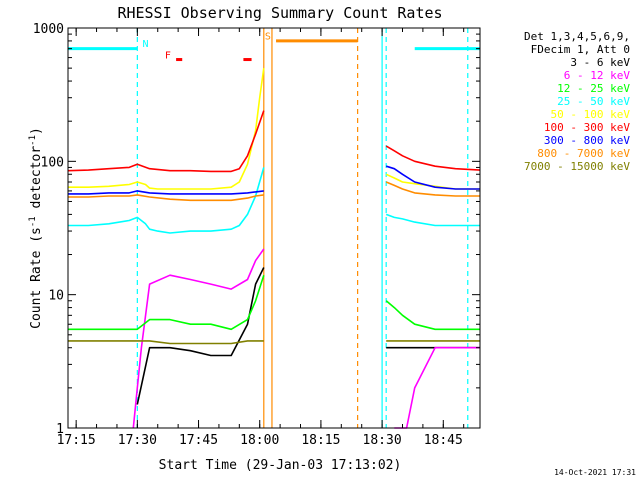 This screenshot has height=480, width=640. I want to click on event-label: N, so click(145, 44).